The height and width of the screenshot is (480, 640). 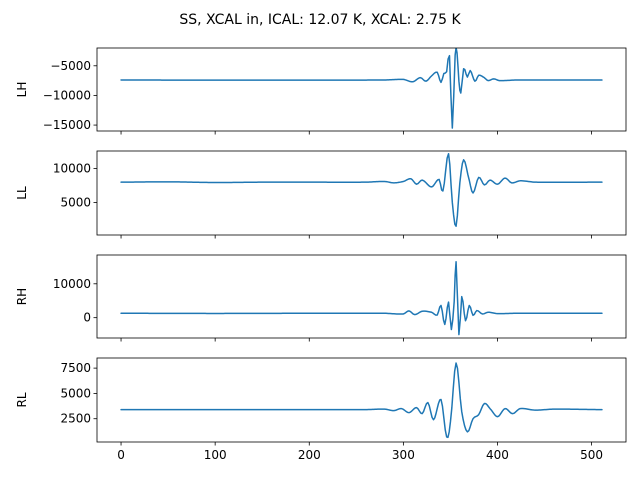 What do you see at coordinates (75, 368) in the screenshot?
I see `y-tick-label: 7500` at bounding box center [75, 368].